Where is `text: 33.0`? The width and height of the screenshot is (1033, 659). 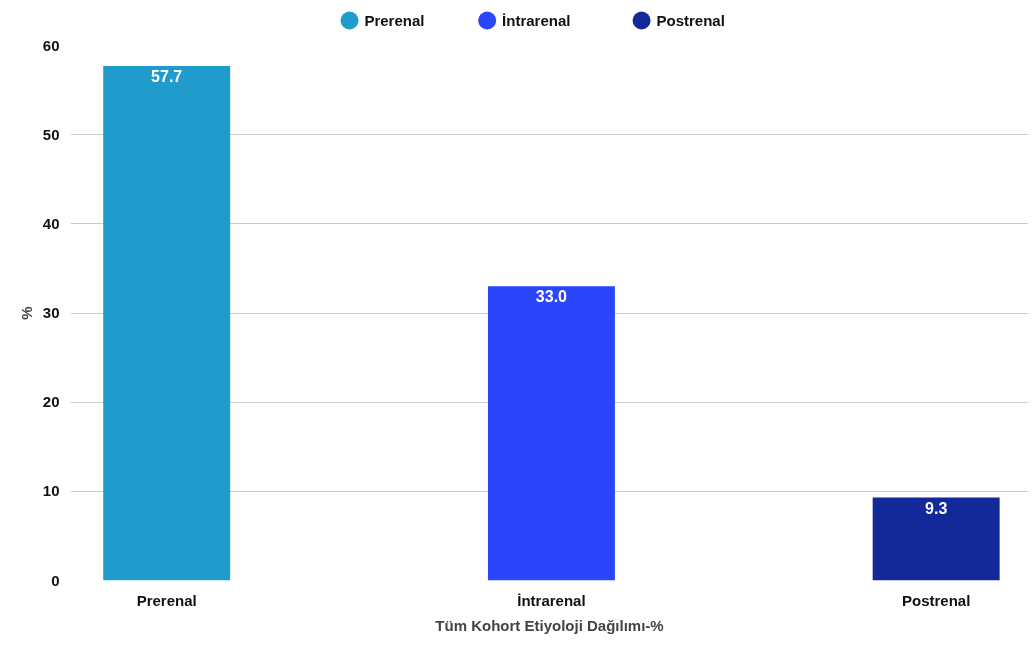
text: 33.0 is located at coordinates (551, 297).